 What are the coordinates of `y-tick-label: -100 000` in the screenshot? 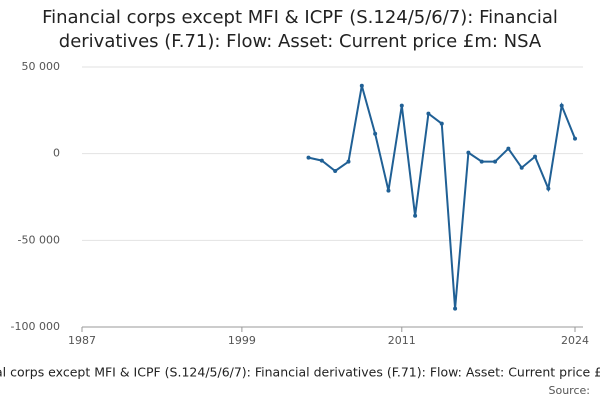 It's located at (35, 326).